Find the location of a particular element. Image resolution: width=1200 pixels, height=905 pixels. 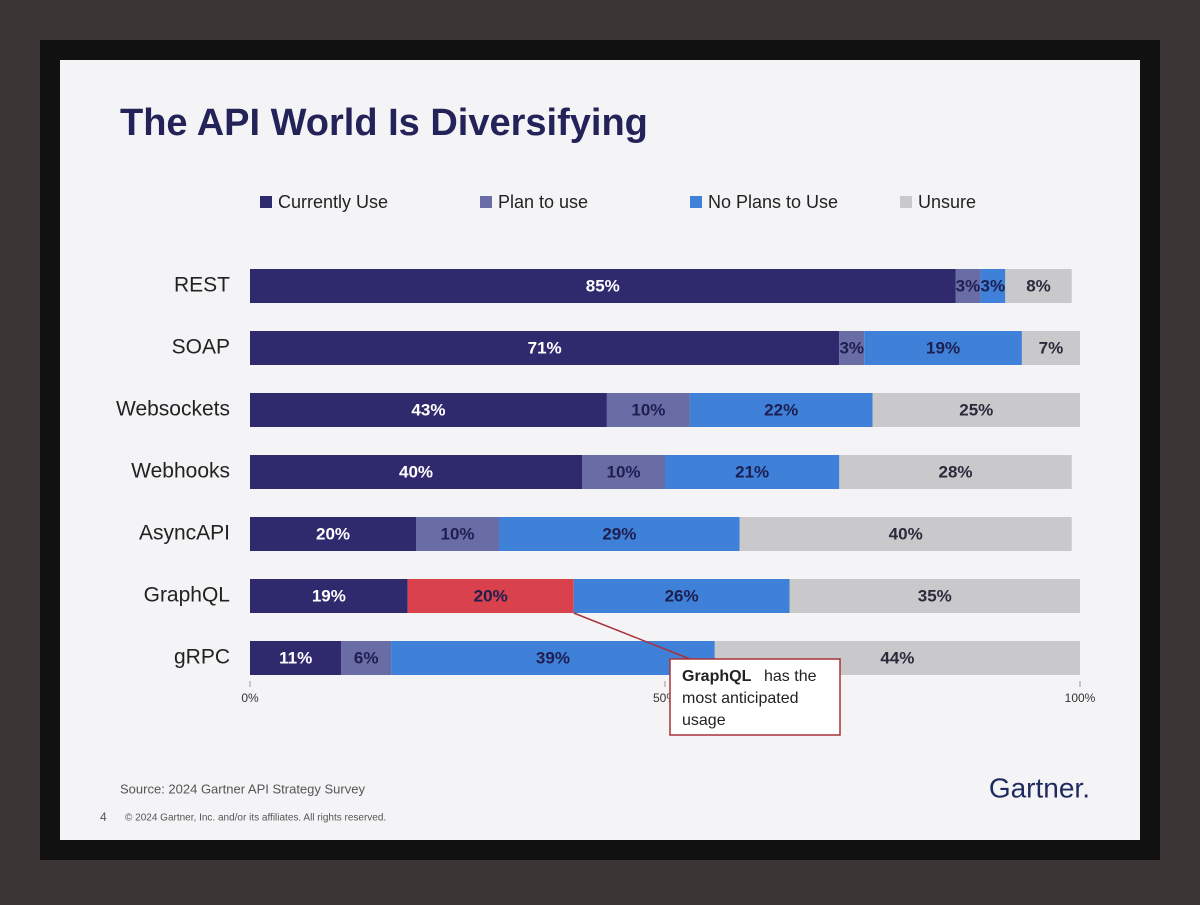

y-tick-label: Webhooks is located at coordinates (180, 471).